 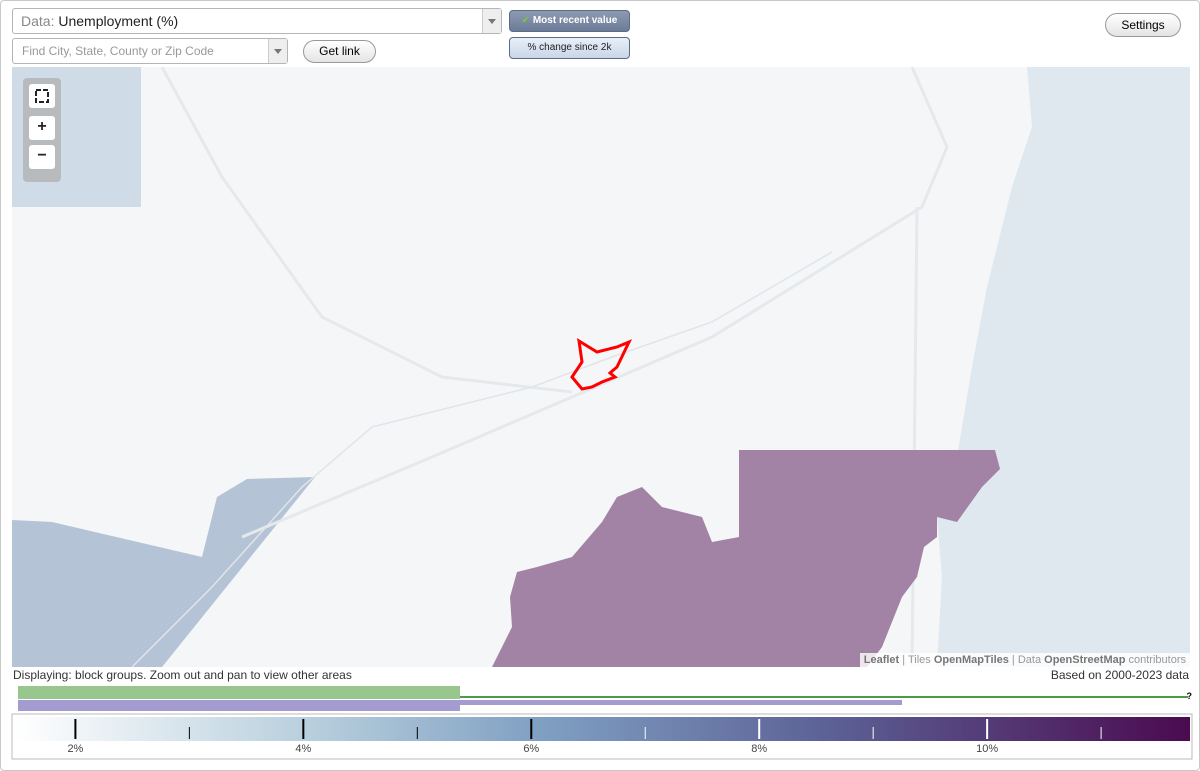 What do you see at coordinates (971, 660) in the screenshot?
I see `attribution-text: OpenMapTiles` at bounding box center [971, 660].